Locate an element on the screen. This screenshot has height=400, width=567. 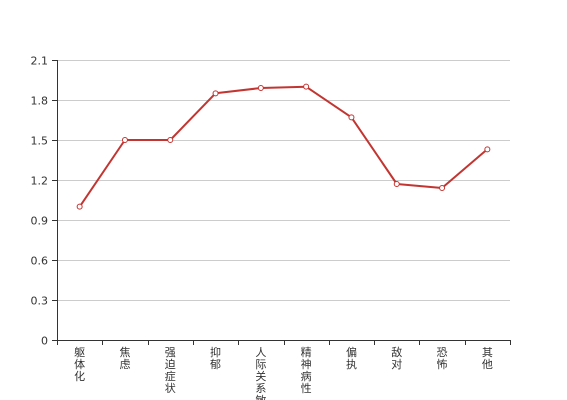
y-axis: 0 0.3 0.6 0.9 1.2 1.5 1.8 2.1 is located at coordinates (44, 201).